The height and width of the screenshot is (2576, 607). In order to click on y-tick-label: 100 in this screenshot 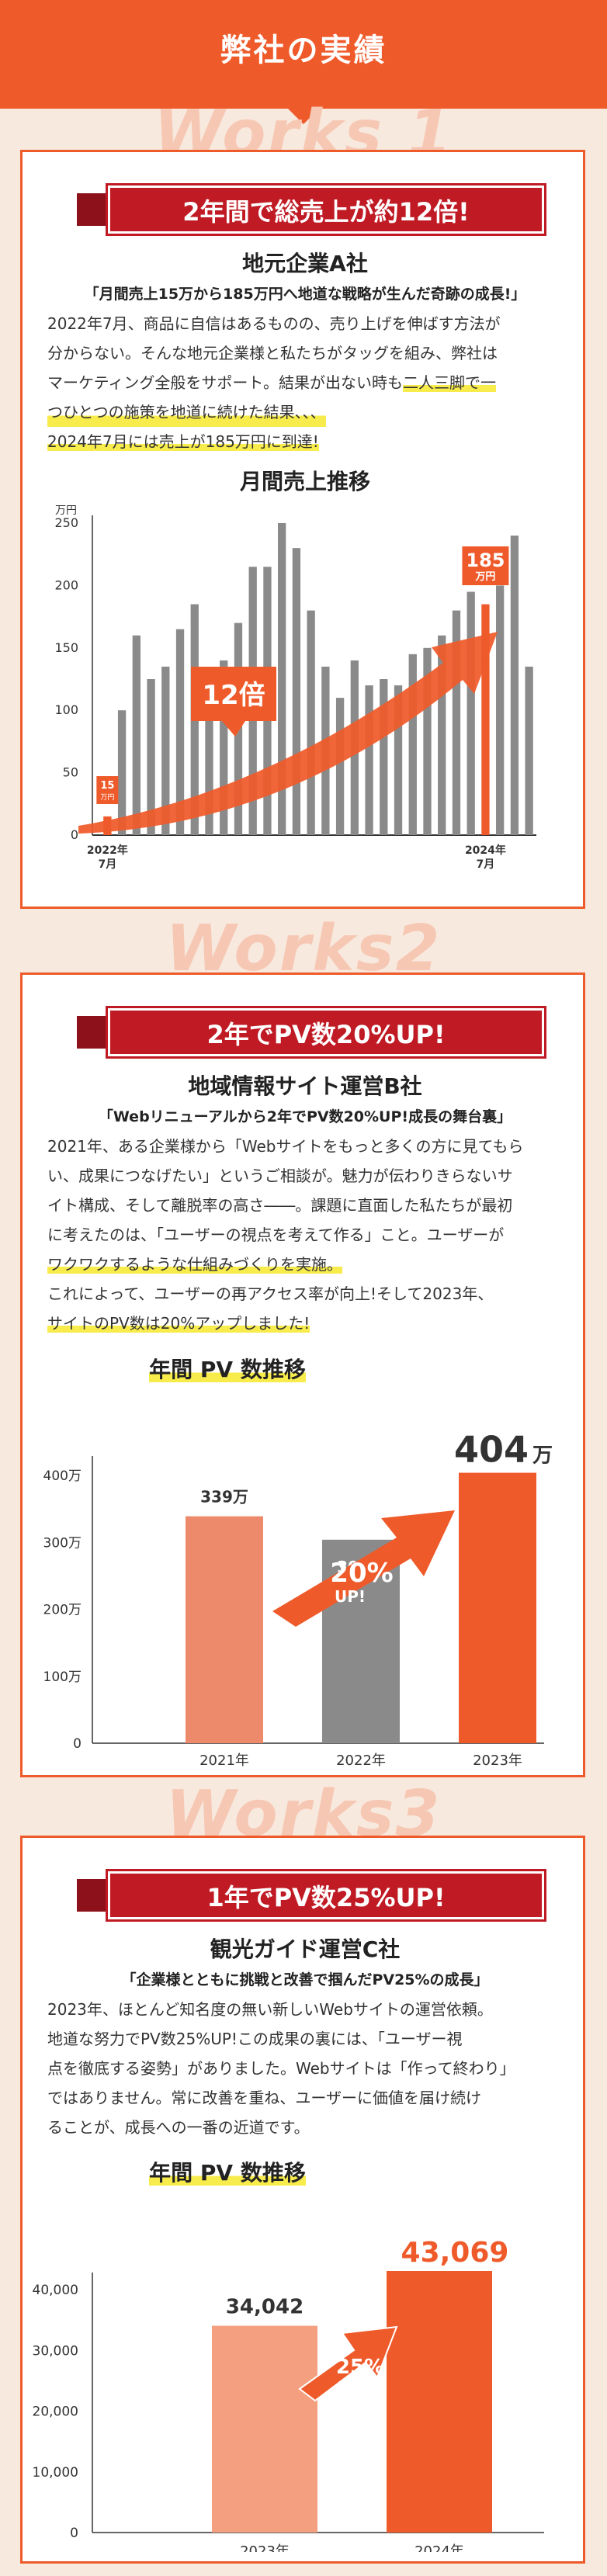, I will do `click(66, 709)`.